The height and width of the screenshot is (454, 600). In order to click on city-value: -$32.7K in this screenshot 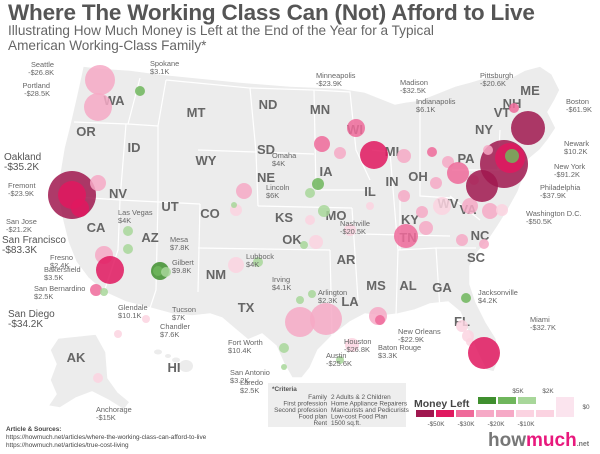, I will do `click(543, 327)`.